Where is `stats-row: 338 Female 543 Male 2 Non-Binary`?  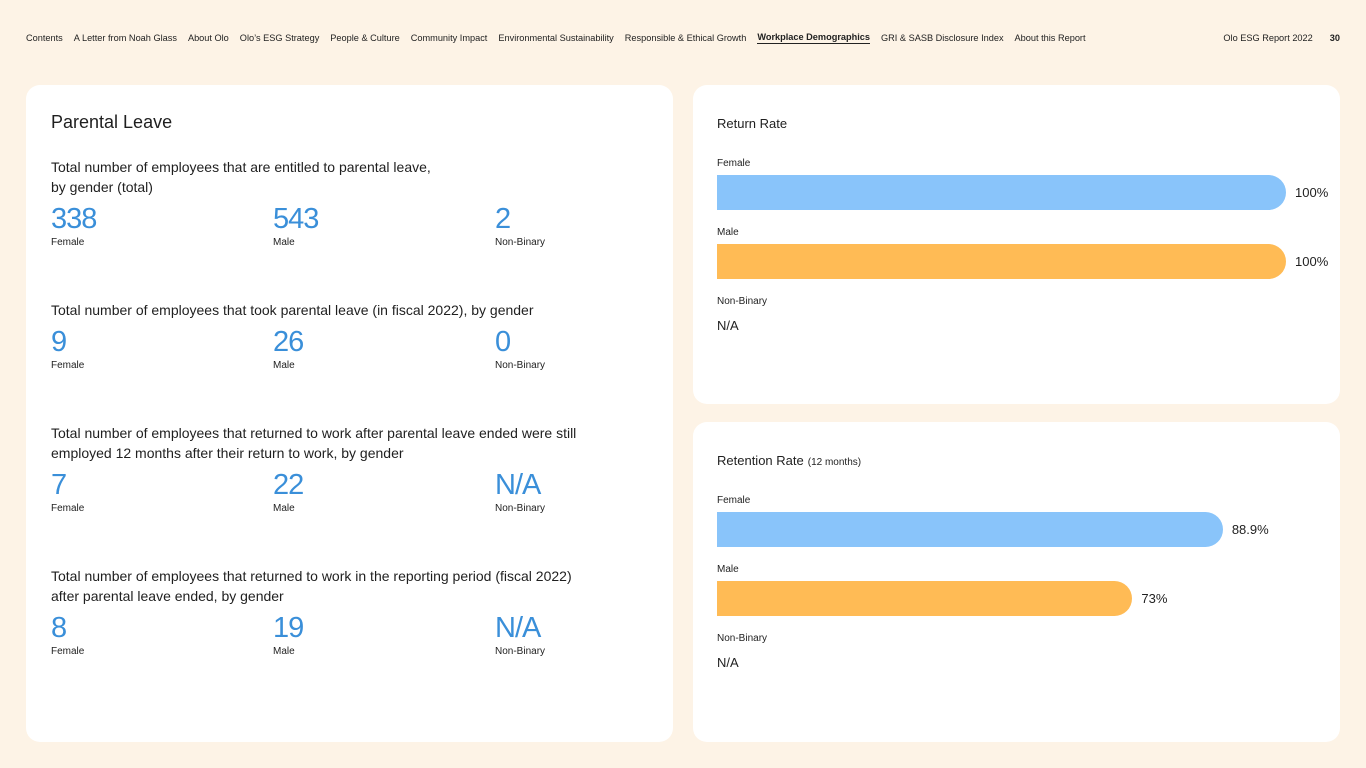
stats-row: 338 Female 543 Male 2 Non-Binary is located at coordinates (351, 229).